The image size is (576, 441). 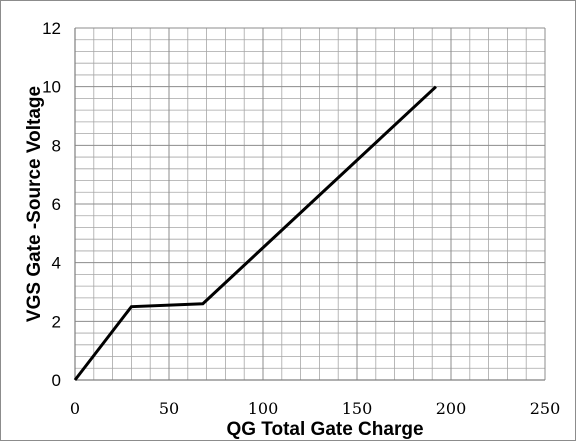 What do you see at coordinates (263, 408) in the screenshot?
I see `x-tick-label: 100` at bounding box center [263, 408].